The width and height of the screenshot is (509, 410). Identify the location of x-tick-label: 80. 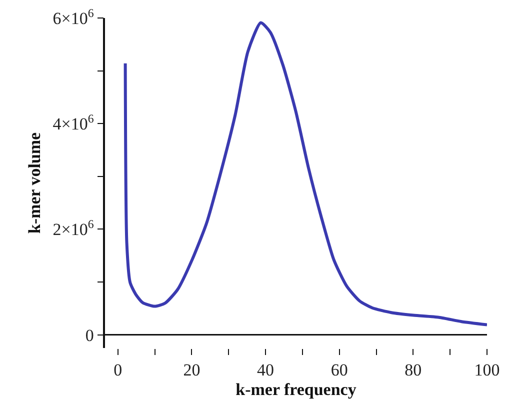
(413, 370).